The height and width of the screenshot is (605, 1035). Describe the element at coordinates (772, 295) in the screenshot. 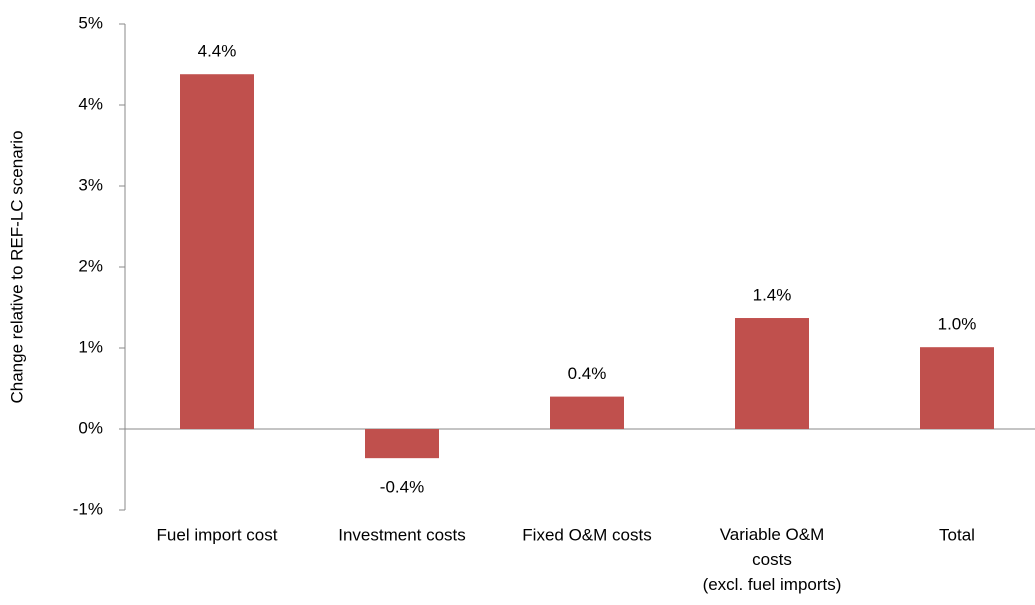

I see `value-label: 1.4%` at that location.